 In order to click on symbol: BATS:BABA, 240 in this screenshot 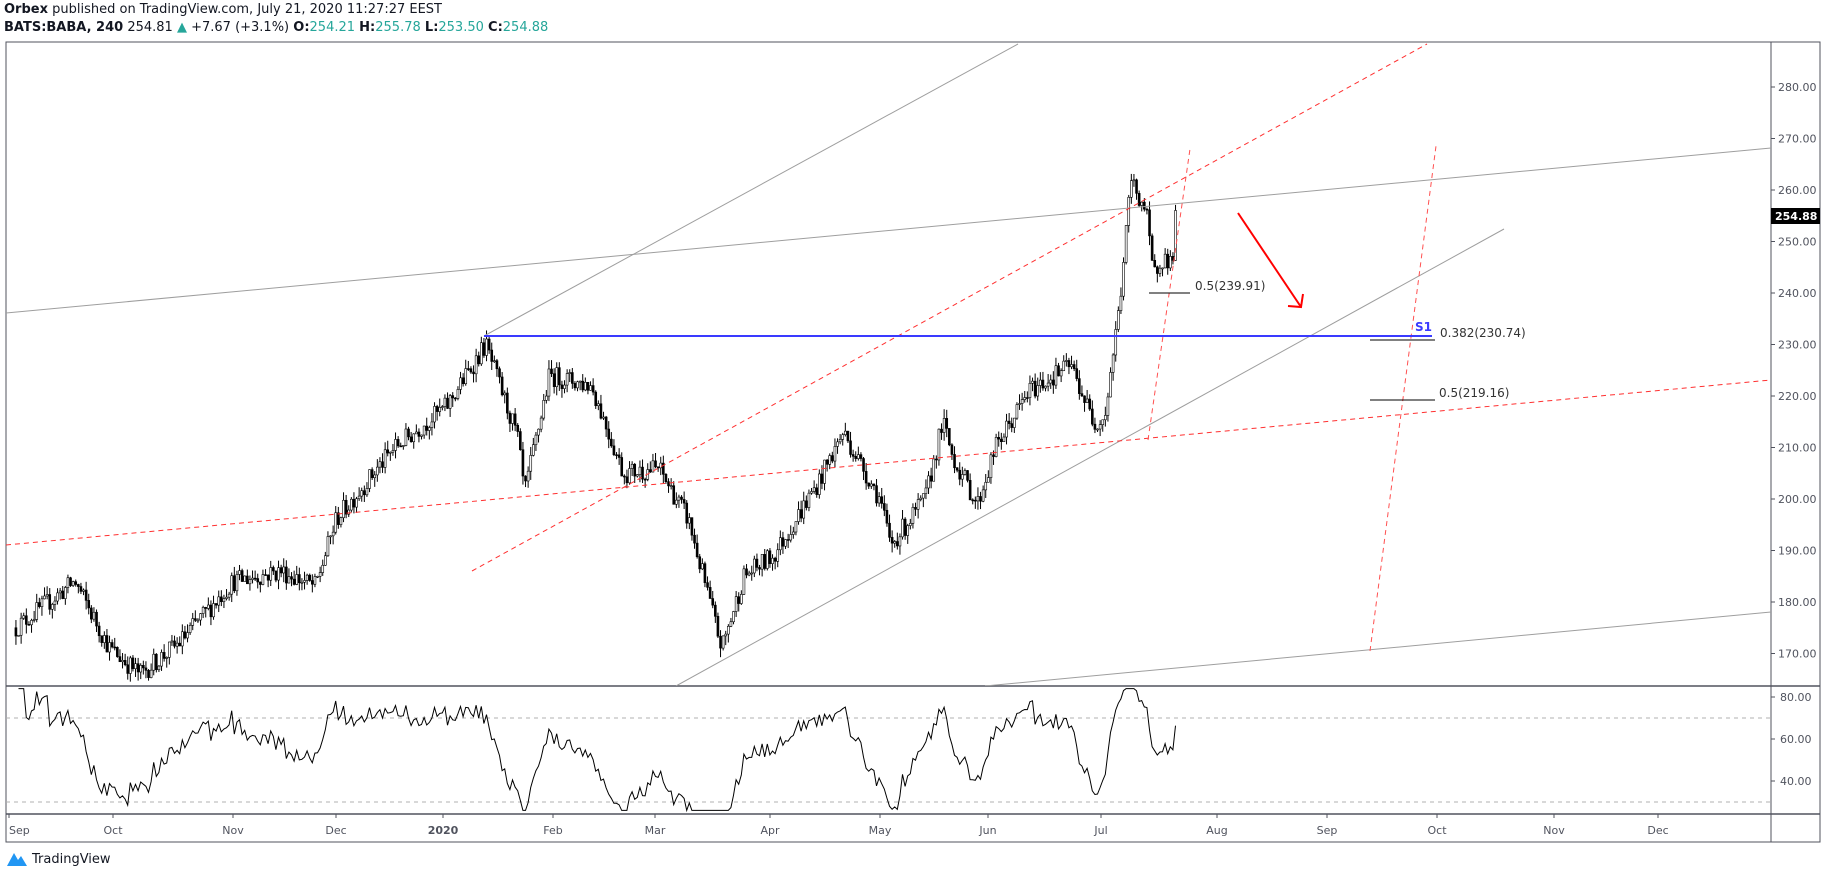, I will do `click(64, 27)`.